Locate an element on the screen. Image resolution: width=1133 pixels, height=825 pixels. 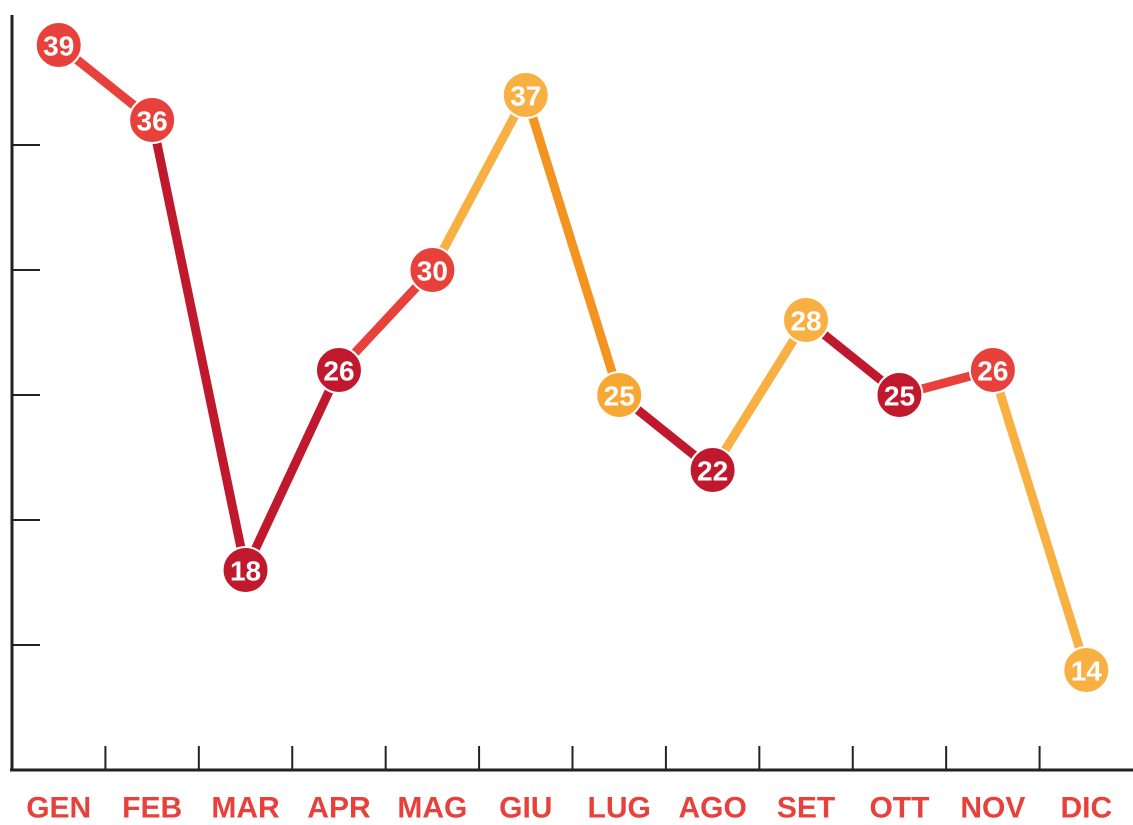
data-label: 37 is located at coordinates (525, 96).